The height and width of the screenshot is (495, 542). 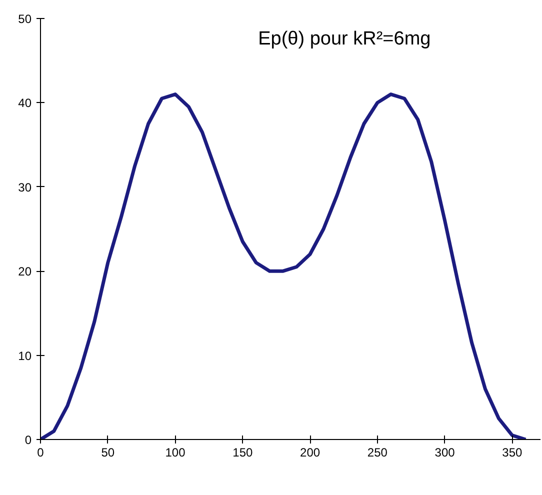 What do you see at coordinates (344, 39) in the screenshot?
I see `text: Ep(θ) pour kR²=6mg` at bounding box center [344, 39].